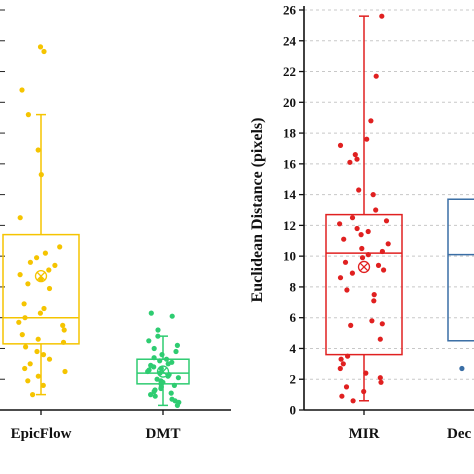 This screenshot has height=474, width=474. I want to click on epicflow-mean-marker, so click(41, 276).